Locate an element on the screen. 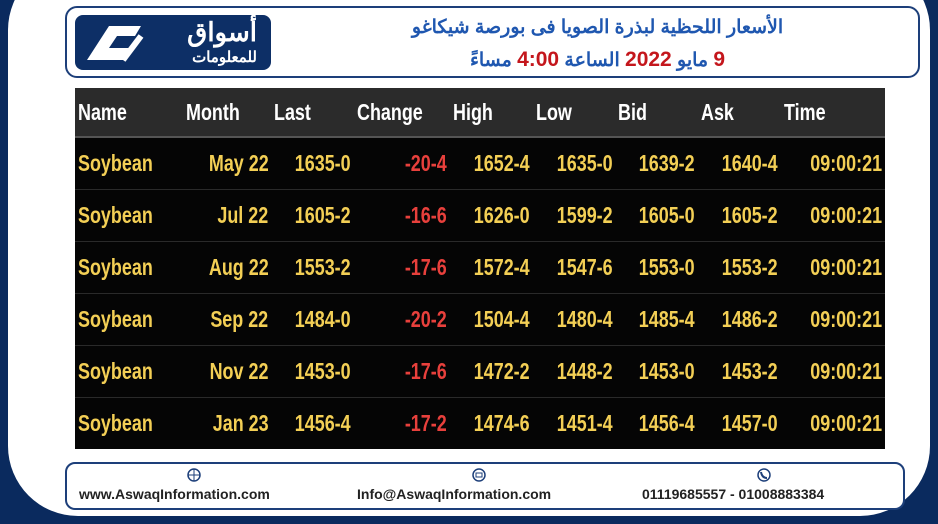  cell-text: 1639-2 is located at coordinates (667, 163).